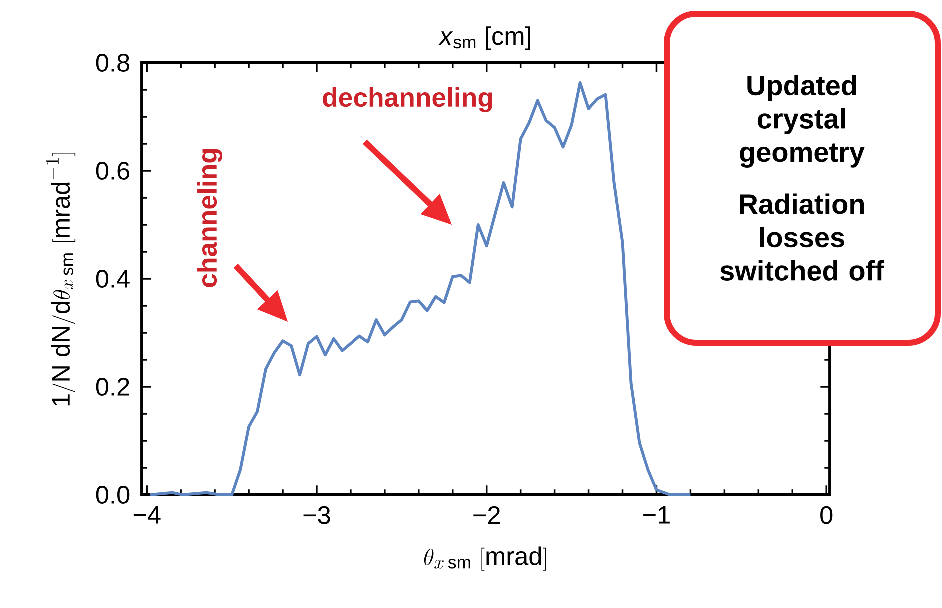  What do you see at coordinates (826, 515) in the screenshot?
I see `x-tick-label: 0` at bounding box center [826, 515].